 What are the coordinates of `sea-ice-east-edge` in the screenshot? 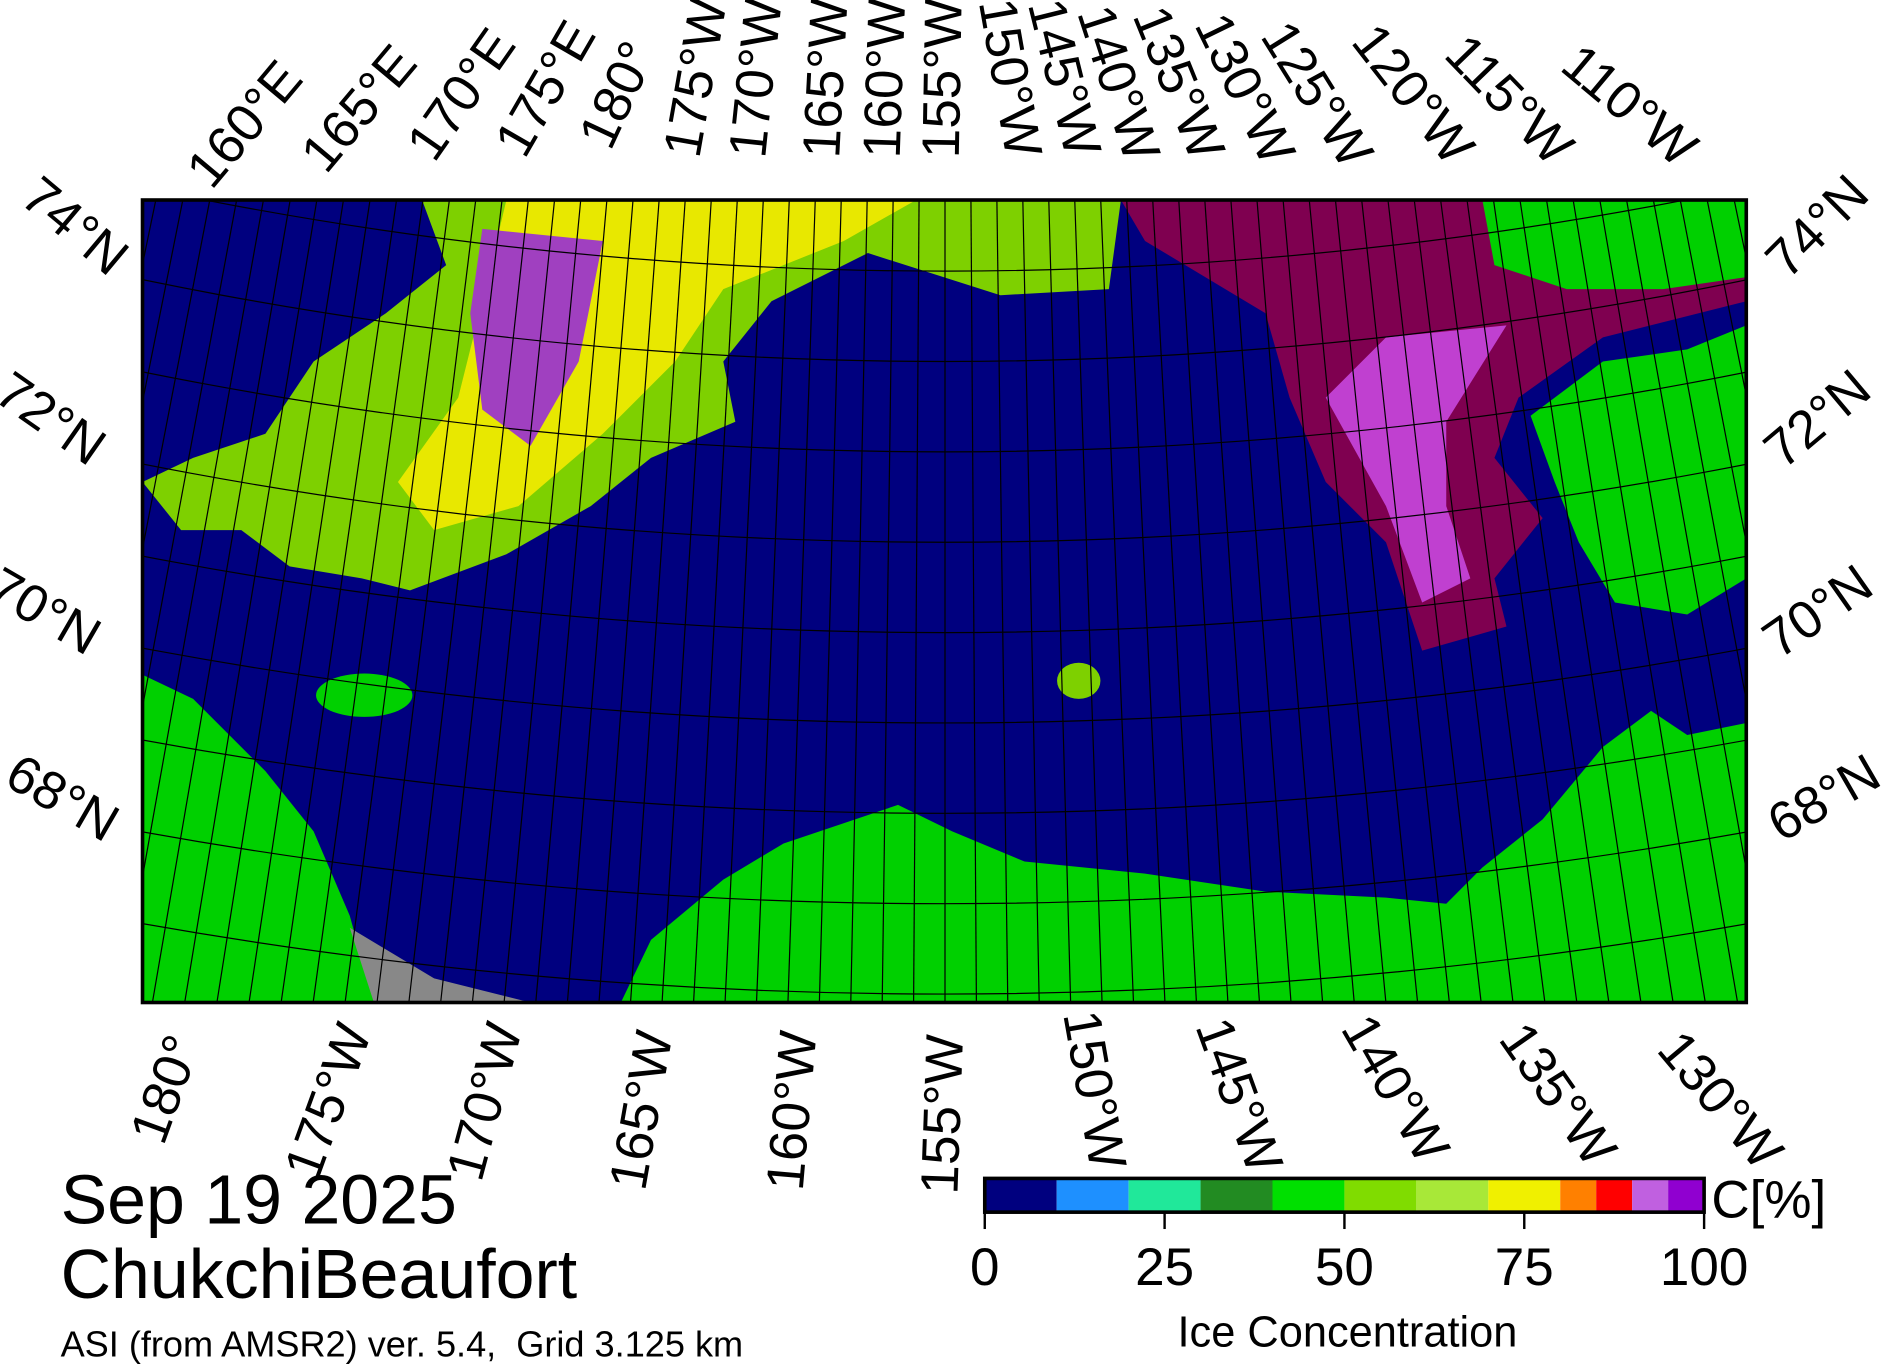 It's located at (1416, 464).